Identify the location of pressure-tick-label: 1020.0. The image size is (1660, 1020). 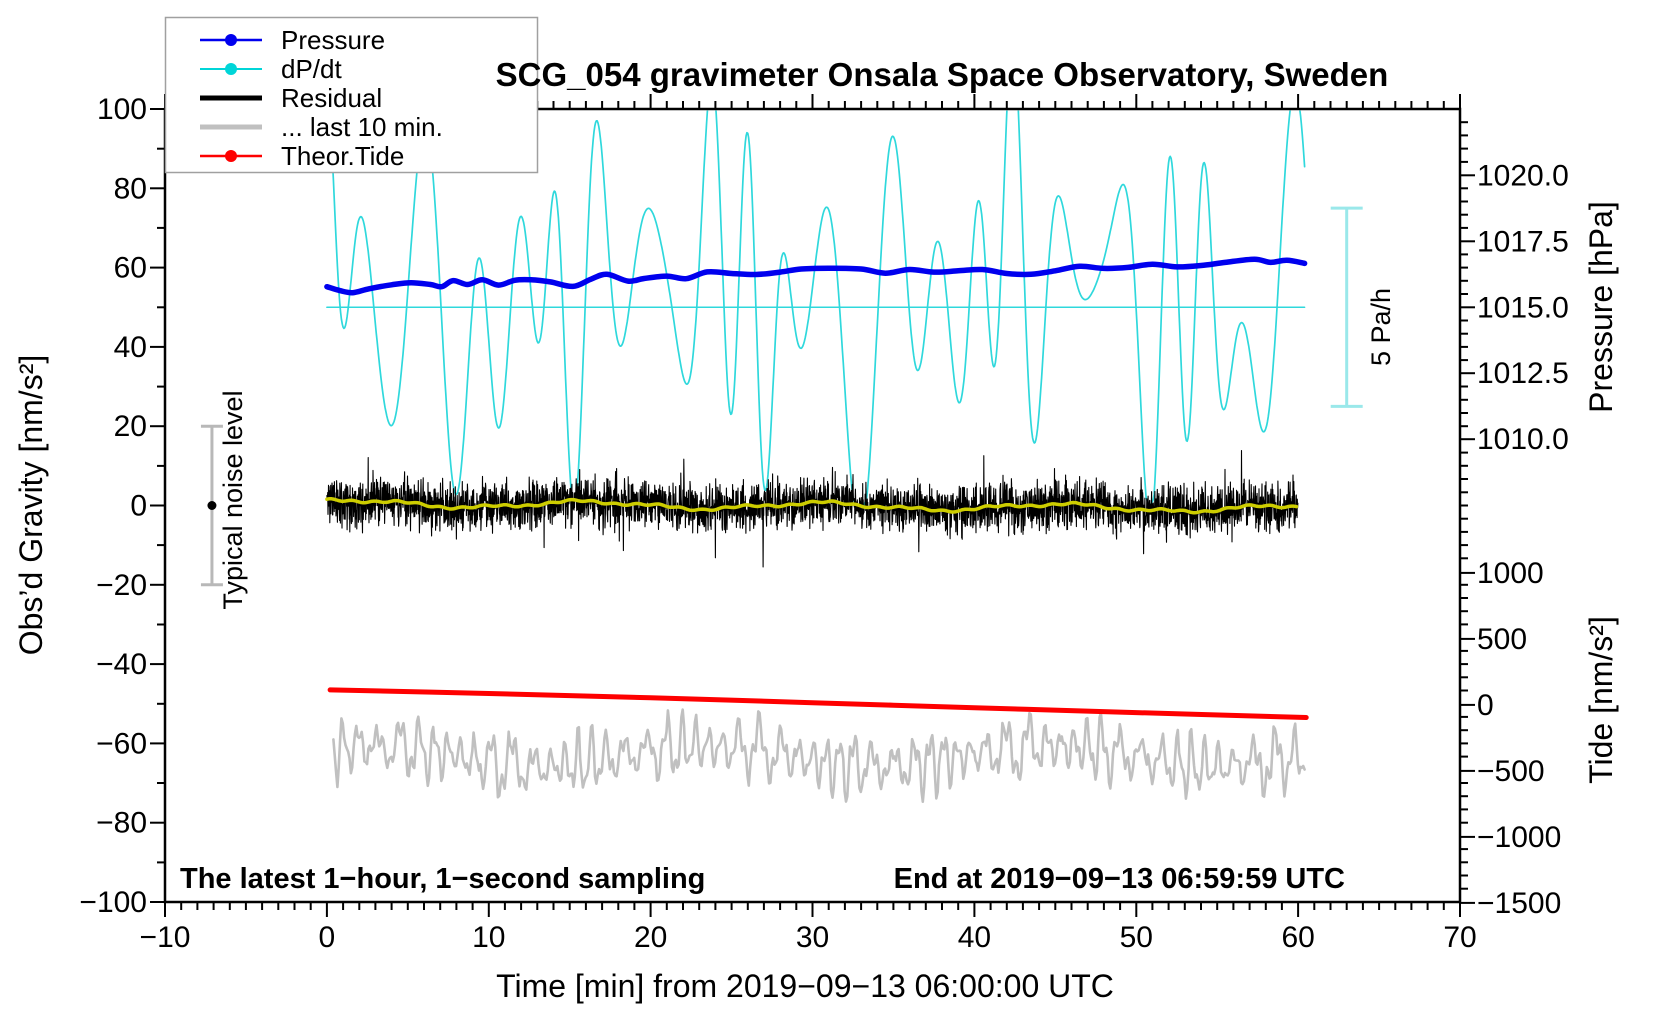
(1523, 175).